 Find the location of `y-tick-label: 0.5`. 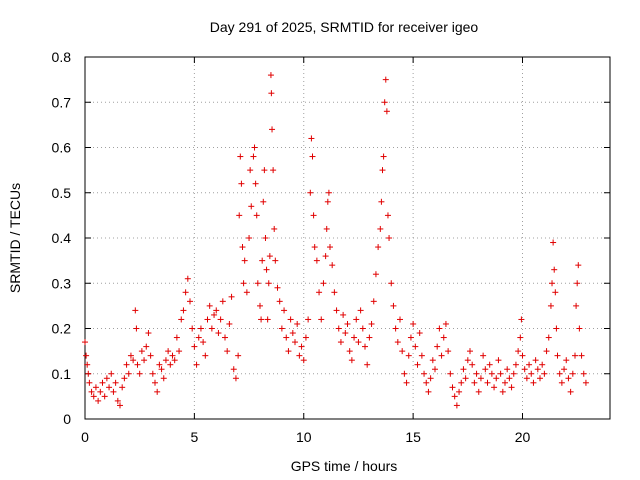

y-tick-label: 0.5 is located at coordinates (62, 193).